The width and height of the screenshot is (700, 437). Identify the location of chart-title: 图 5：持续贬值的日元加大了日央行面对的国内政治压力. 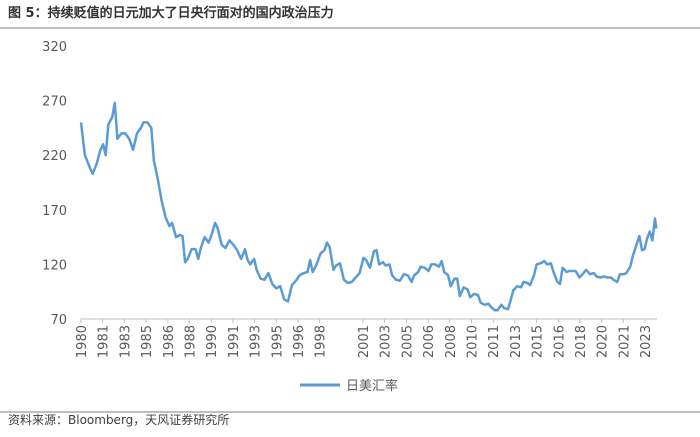
(171, 13).